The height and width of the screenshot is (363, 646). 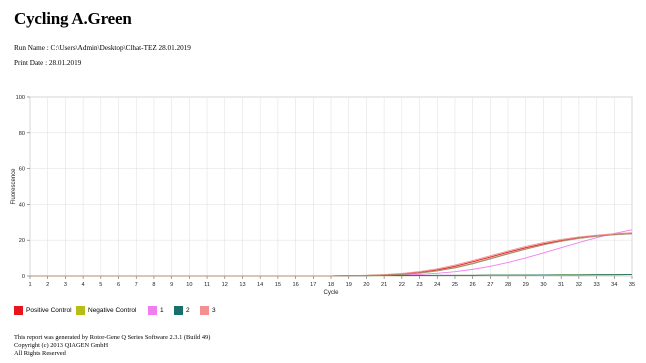 I want to click on y-axis-label: Fluorescence, so click(x=14, y=186).